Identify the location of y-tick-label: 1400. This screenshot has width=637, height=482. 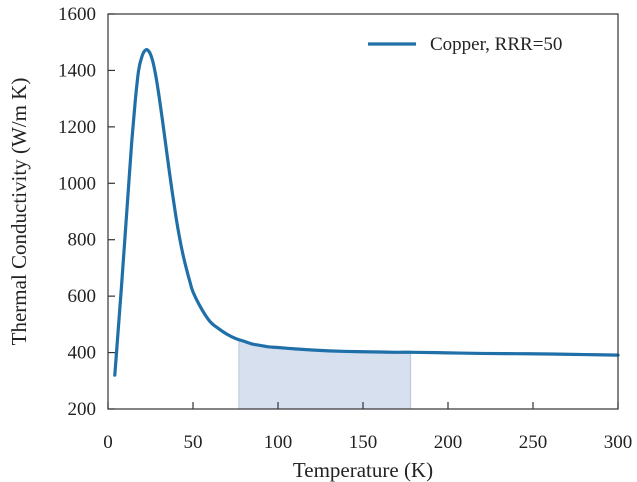
(77, 70).